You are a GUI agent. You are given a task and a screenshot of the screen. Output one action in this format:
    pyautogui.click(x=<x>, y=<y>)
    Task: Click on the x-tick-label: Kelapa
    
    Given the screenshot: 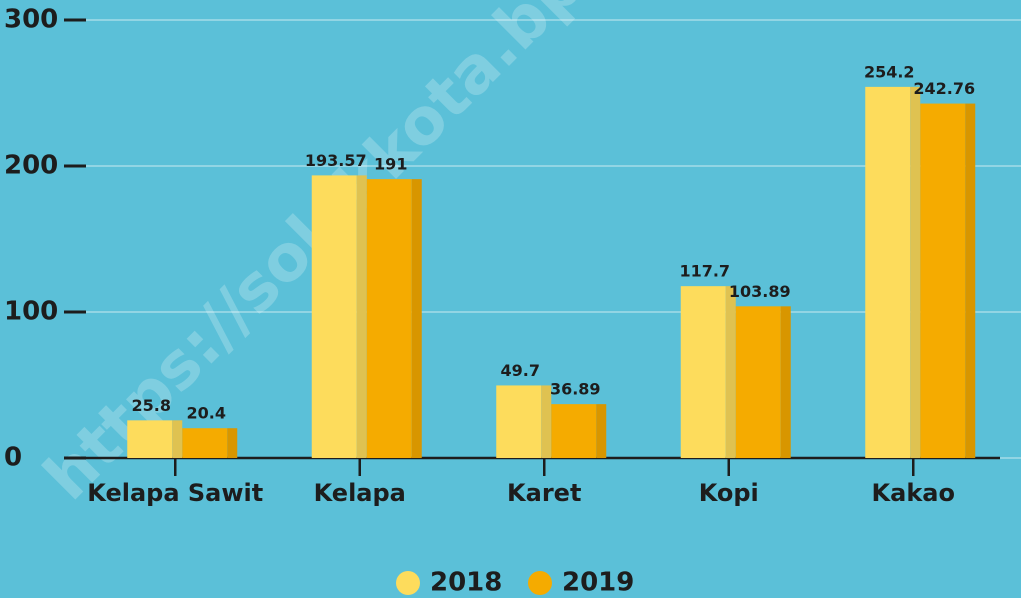 What is the action you would take?
    pyautogui.click(x=360, y=493)
    